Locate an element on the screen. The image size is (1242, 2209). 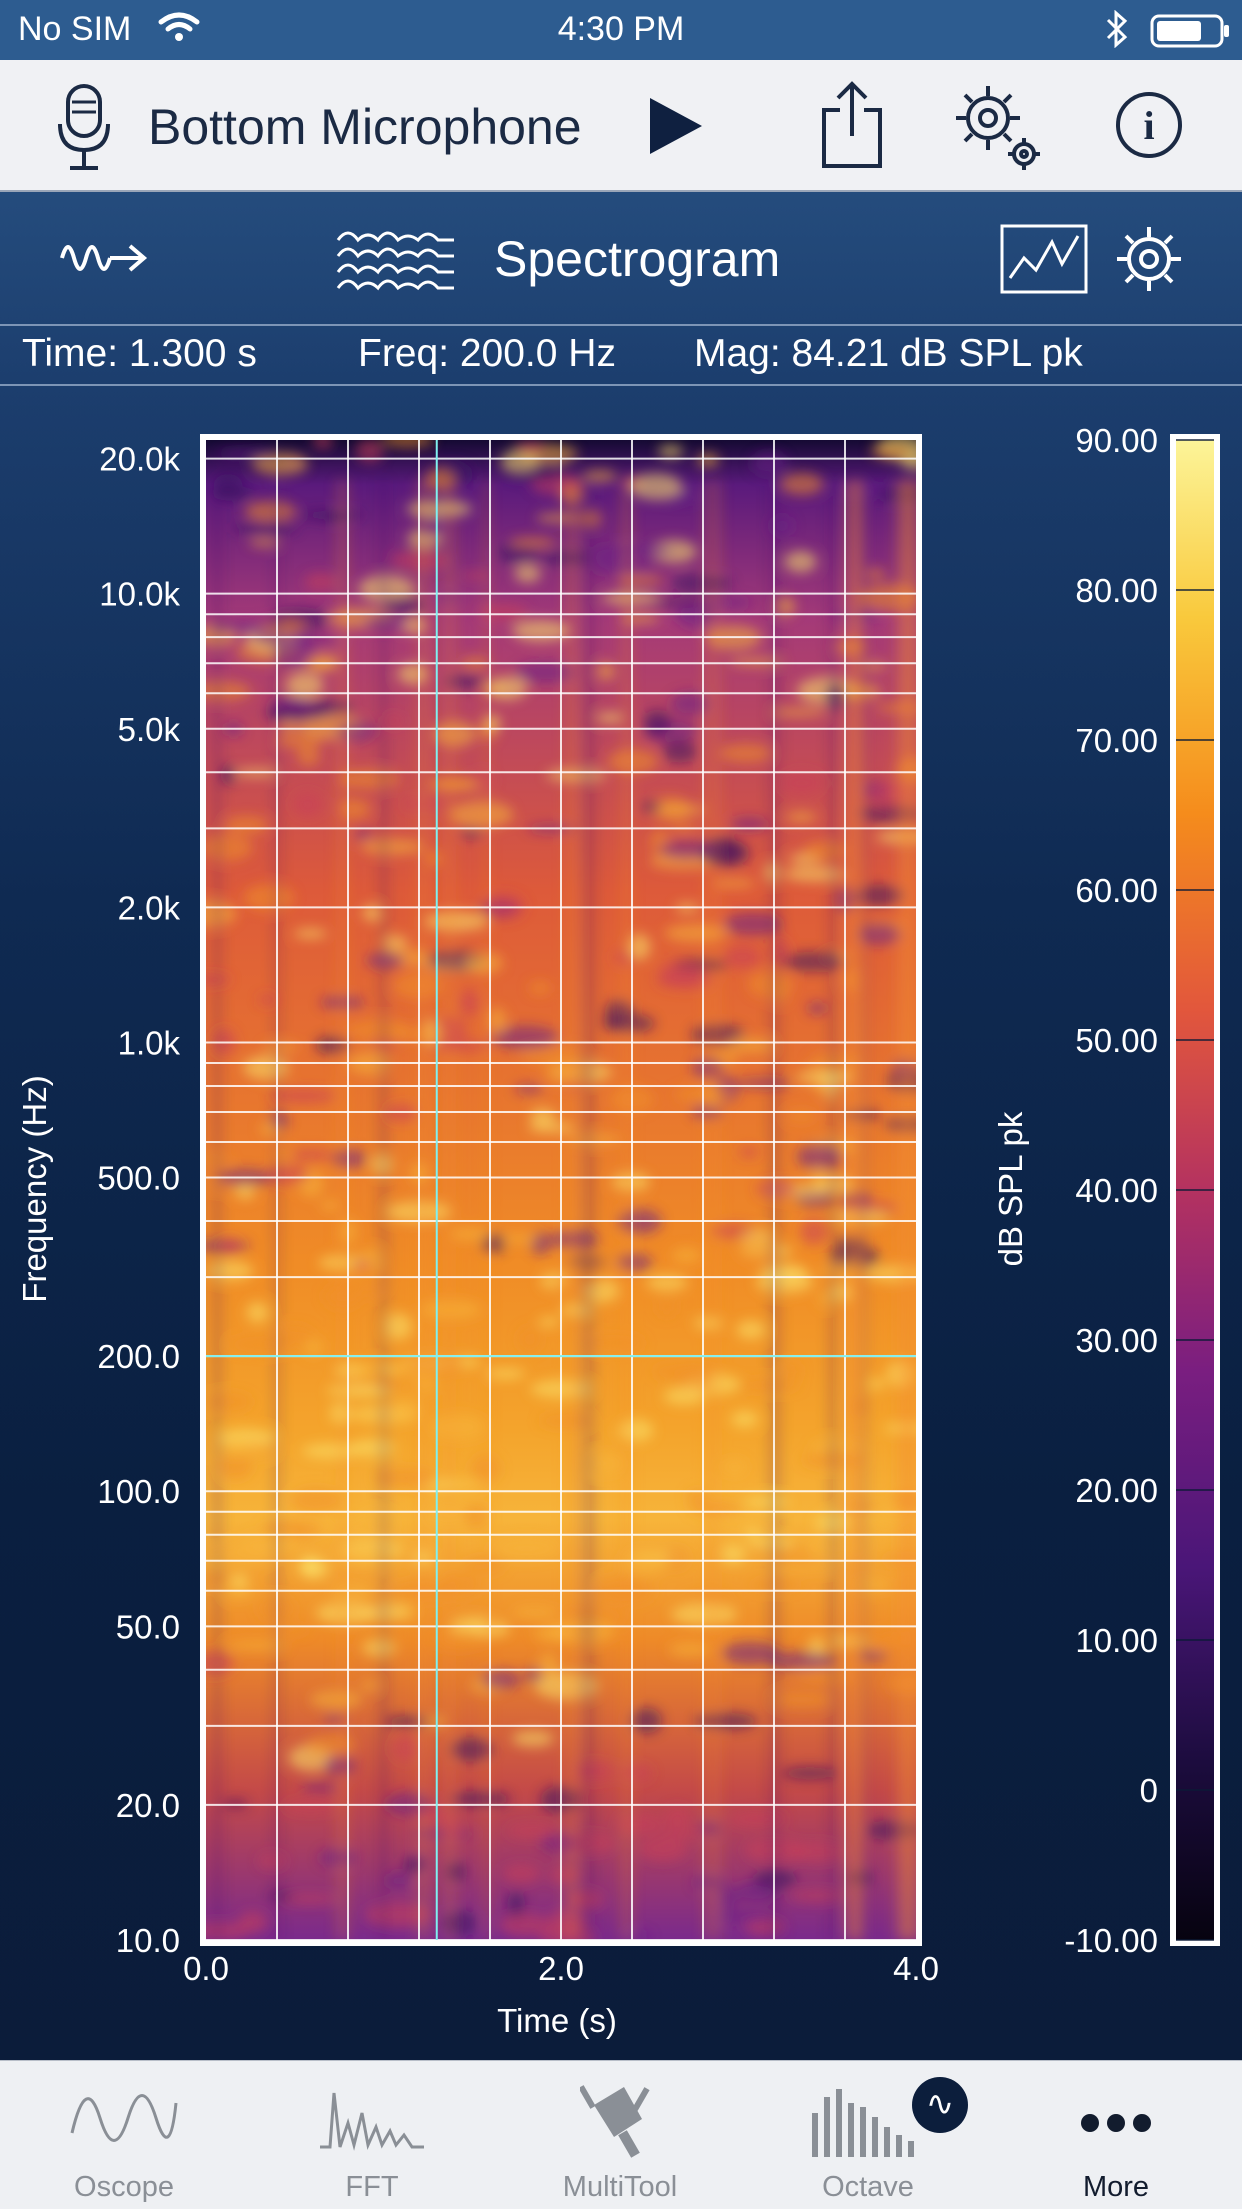
status-time: 4:30 PM is located at coordinates (621, 29).